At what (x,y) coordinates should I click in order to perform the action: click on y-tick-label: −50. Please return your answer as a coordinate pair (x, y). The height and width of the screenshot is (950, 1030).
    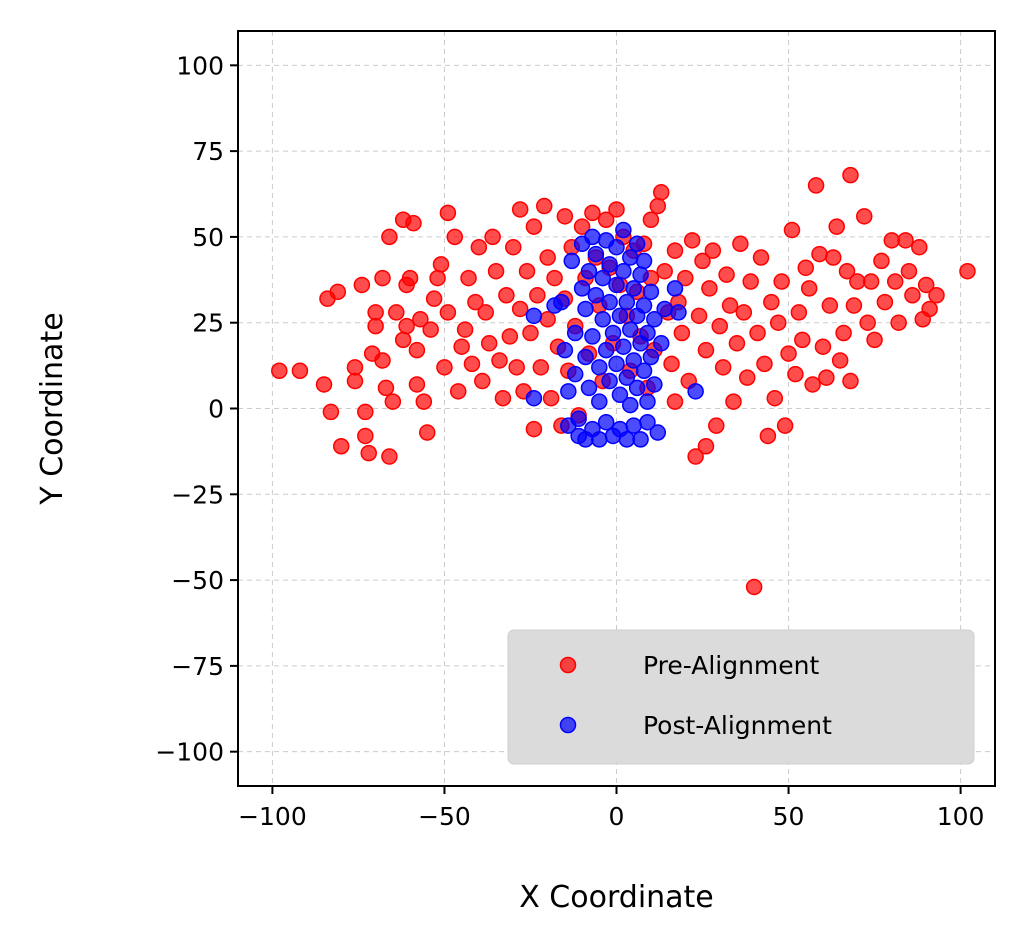
    Looking at the image, I should click on (197, 580).